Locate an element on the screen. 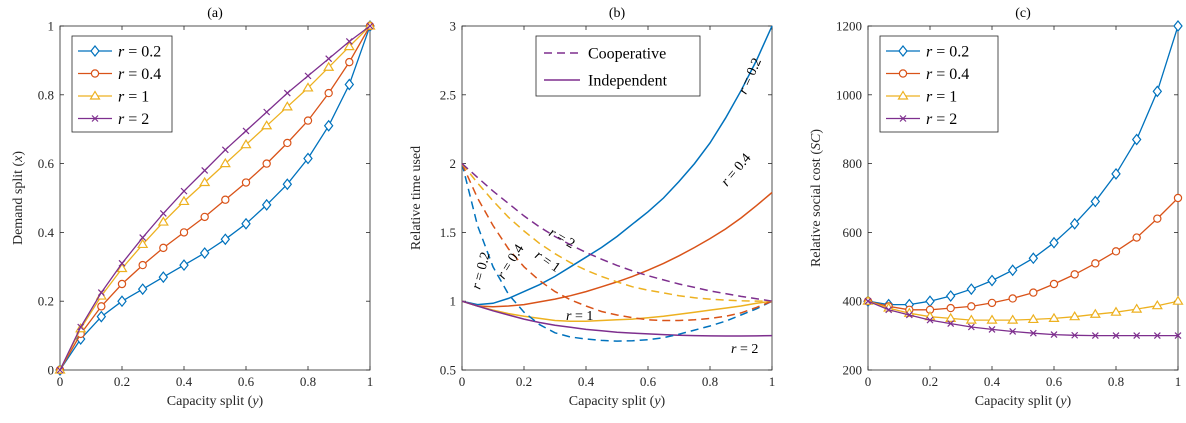 Image resolution: width=1186 pixels, height=423 pixels. x-axis-label: Capacity split (y) is located at coordinates (1023, 401).